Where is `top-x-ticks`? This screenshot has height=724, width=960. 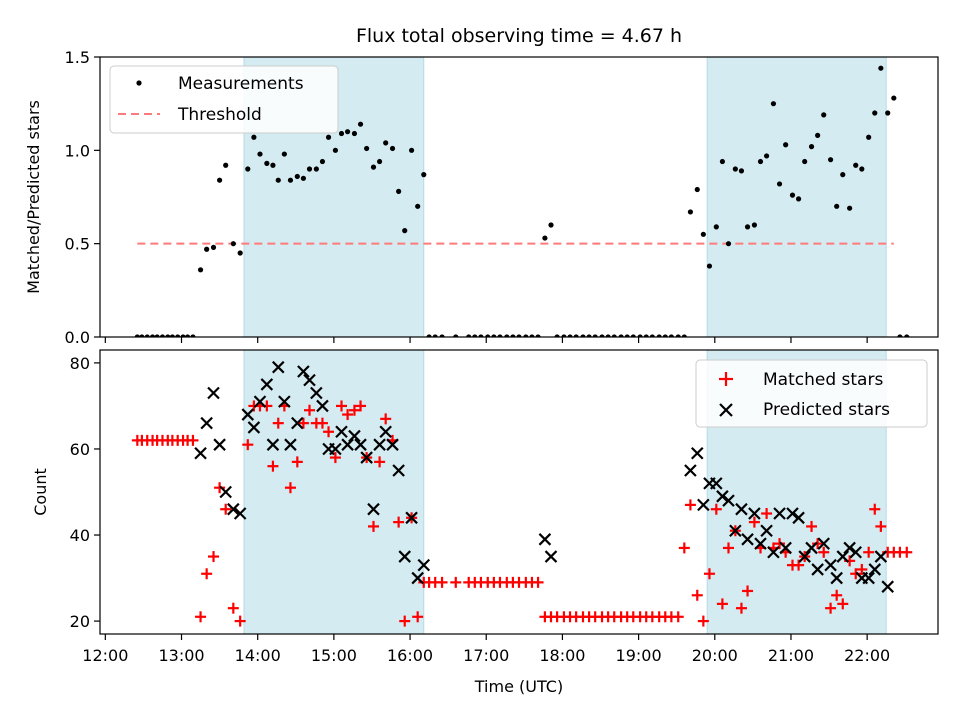
top-x-ticks is located at coordinates (486, 340).